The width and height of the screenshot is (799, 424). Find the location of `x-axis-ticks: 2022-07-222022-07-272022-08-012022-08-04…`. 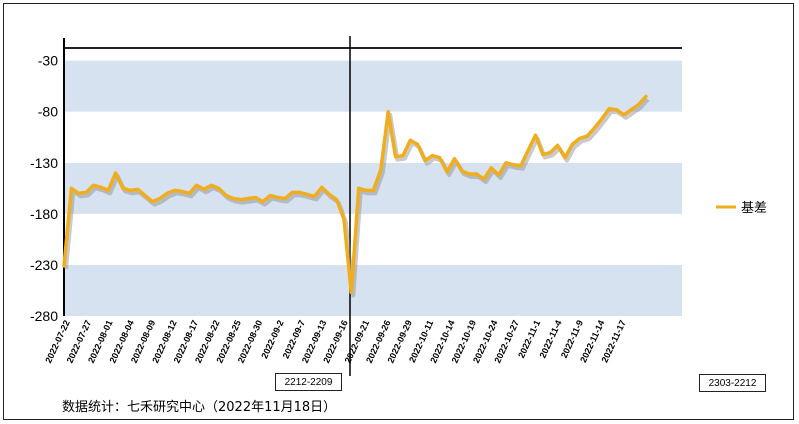

x-axis-ticks: 2022-07-222022-07-272022-08-012022-08-04… is located at coordinates (335, 342).